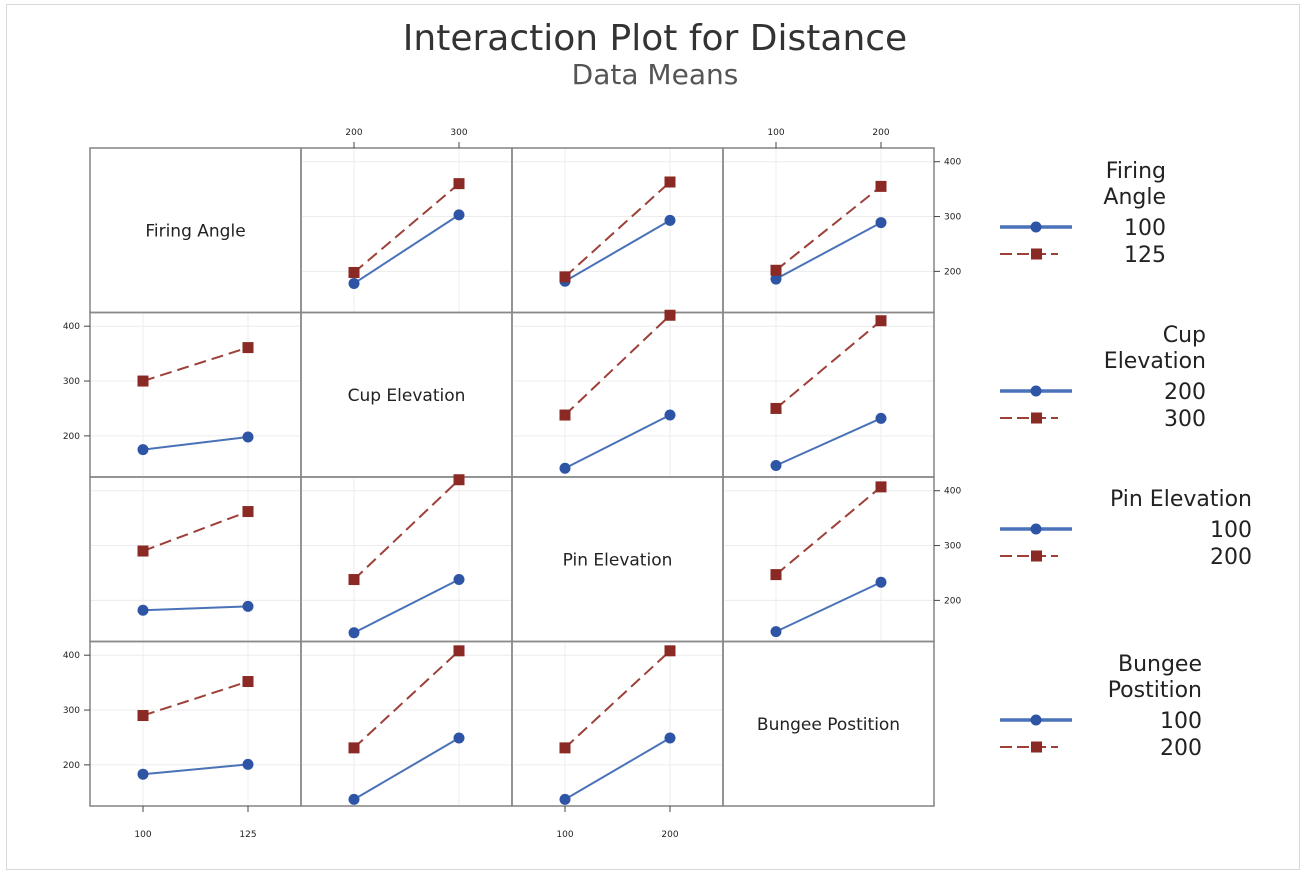 This screenshot has width=1306, height=876. I want to click on chart-subtitle: Data Means, so click(655, 74).